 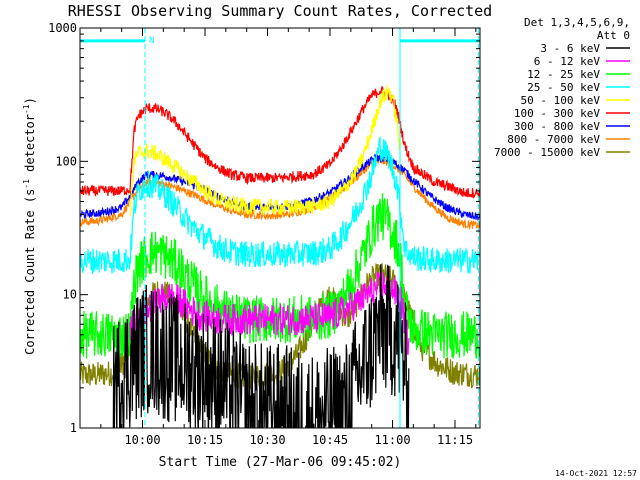 I want to click on x-tick-label-3: 10:30, so click(x=267, y=440).